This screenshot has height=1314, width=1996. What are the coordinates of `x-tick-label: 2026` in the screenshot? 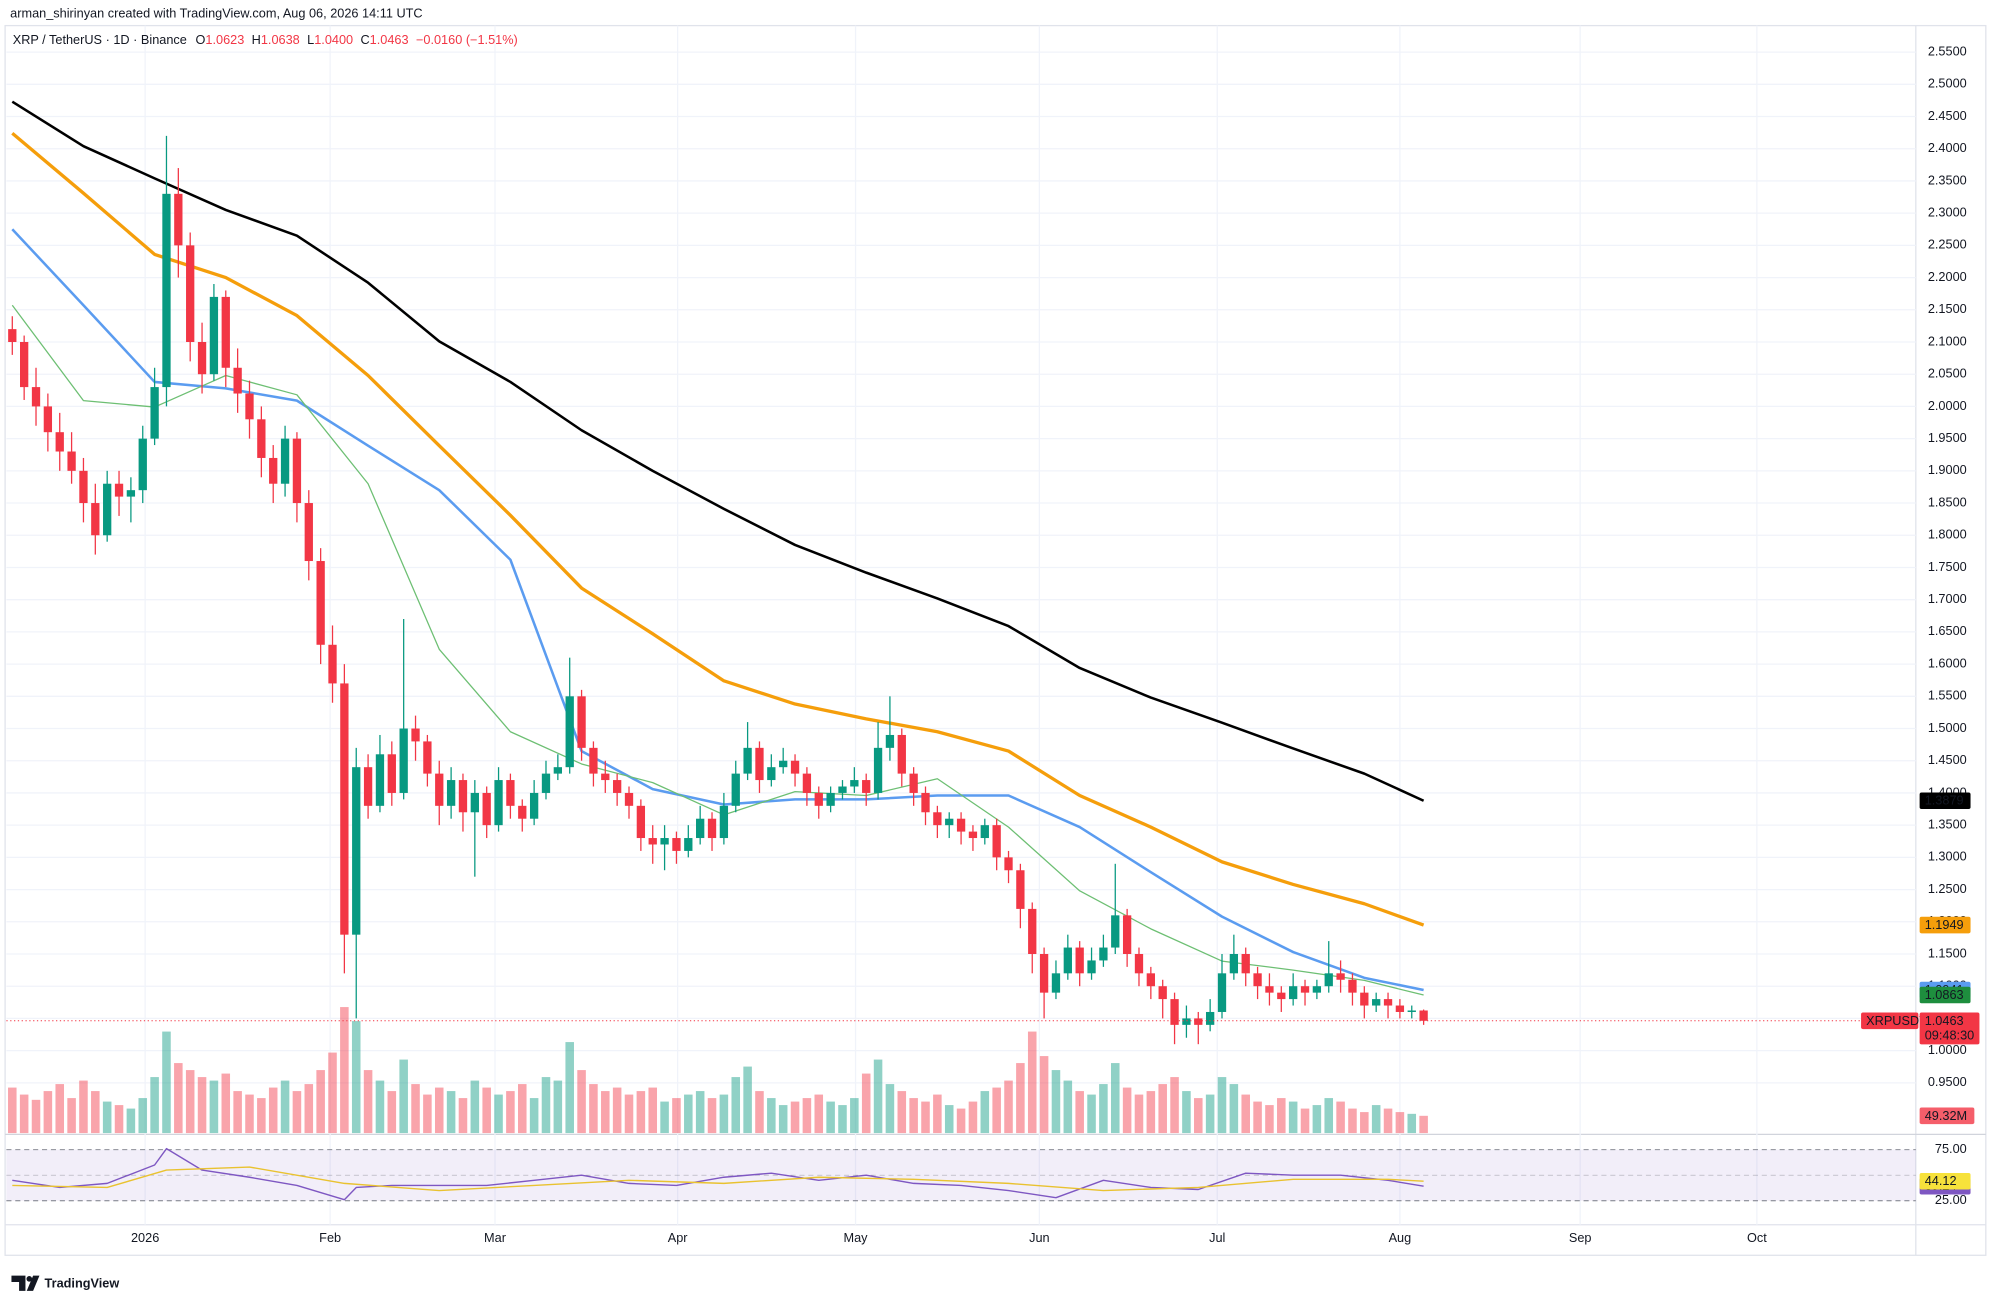 It's located at (145, 1237).